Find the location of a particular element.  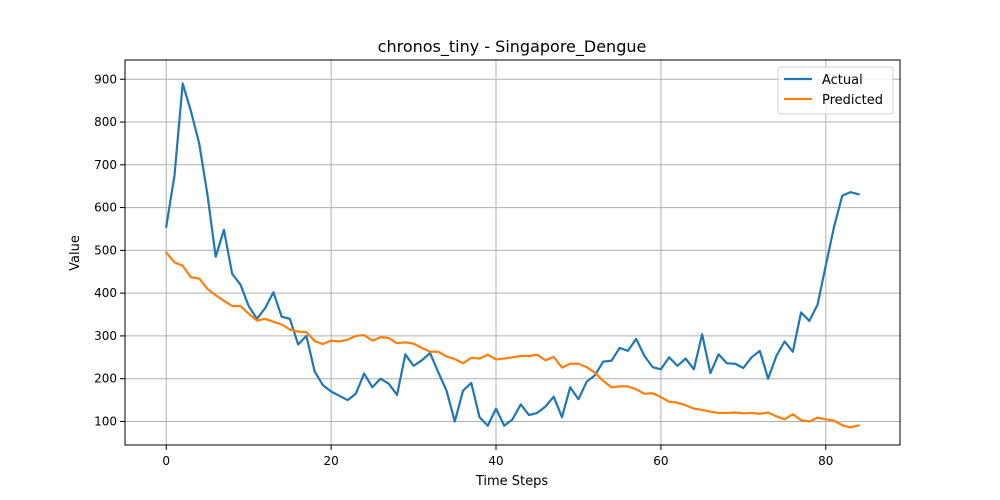

y-tick-label: 200 is located at coordinates (105, 379).